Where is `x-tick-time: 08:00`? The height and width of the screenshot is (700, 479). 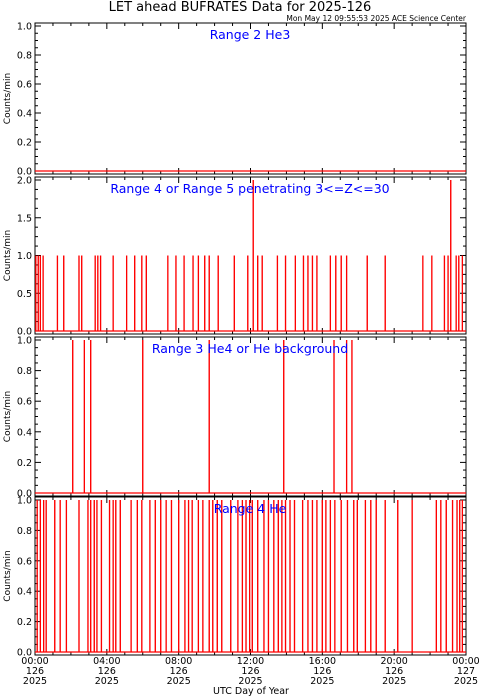
x-tick-time: 08:00 is located at coordinates (178, 661).